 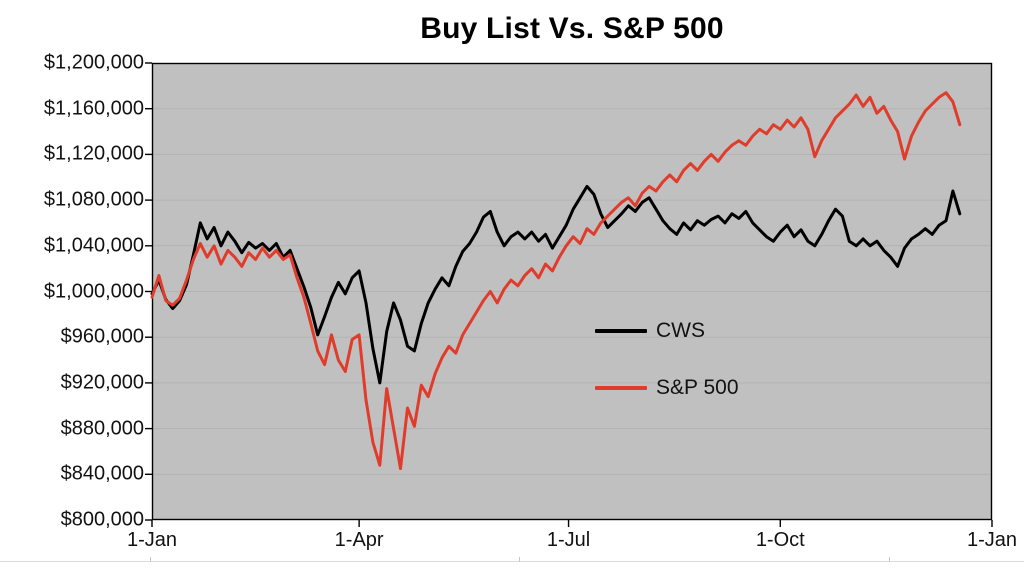 What do you see at coordinates (102, 336) in the screenshot?
I see `y-axis-label: $960,000` at bounding box center [102, 336].